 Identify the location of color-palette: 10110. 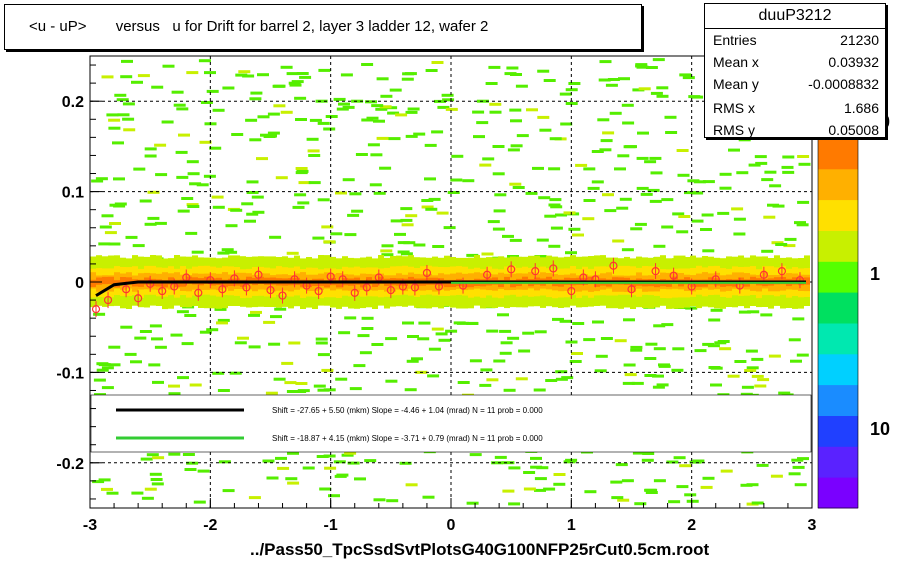
(853, 310).